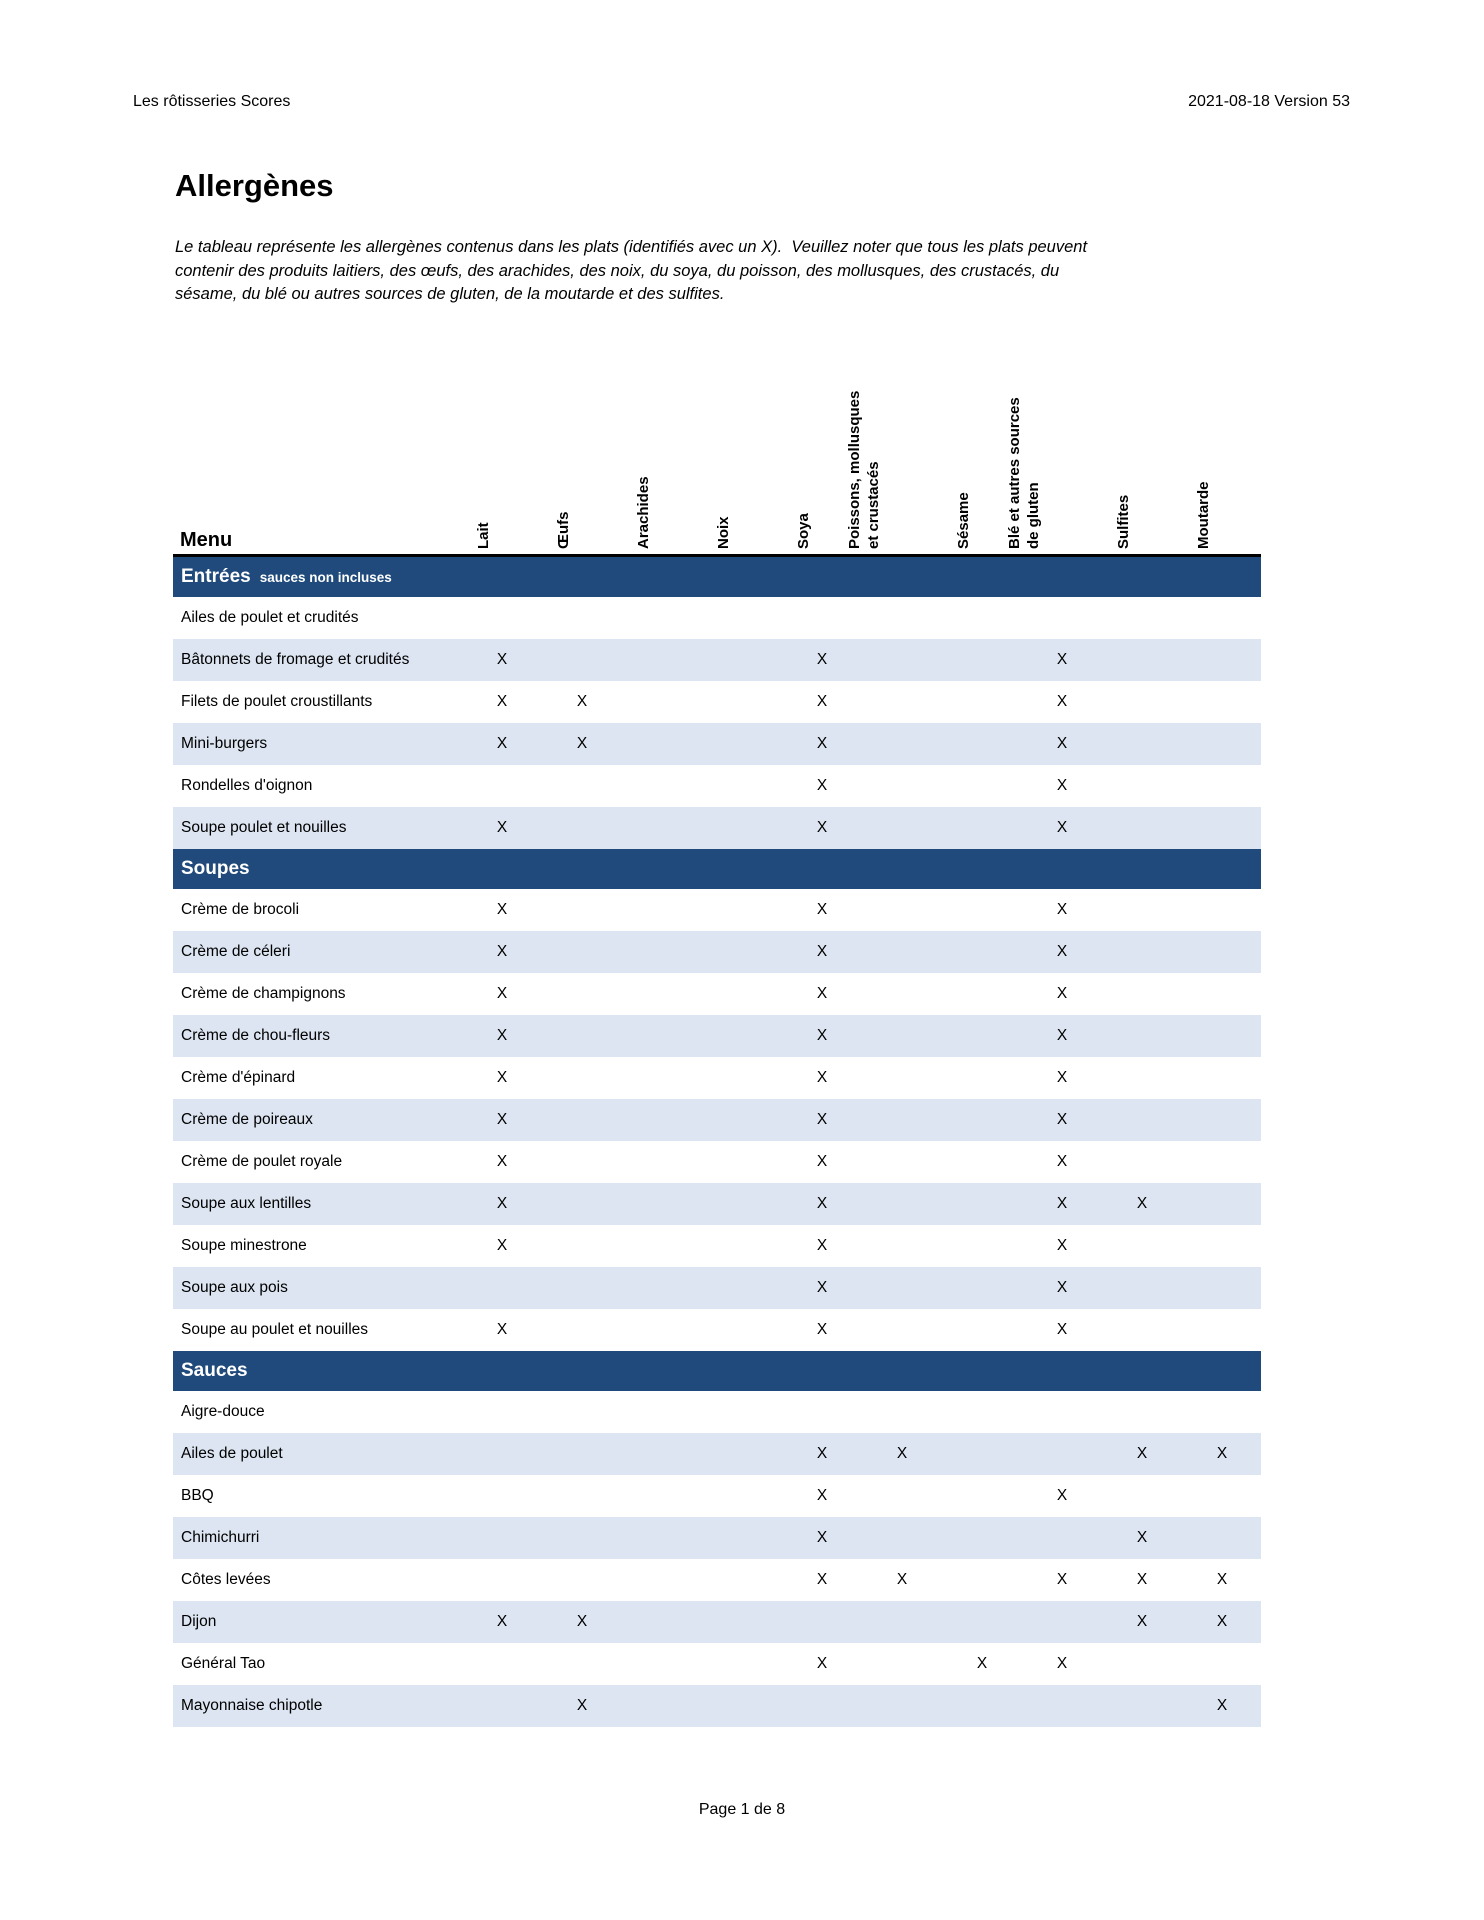  What do you see at coordinates (256, 1035) in the screenshot?
I see `row-label: Crème de chou-fleurs` at bounding box center [256, 1035].